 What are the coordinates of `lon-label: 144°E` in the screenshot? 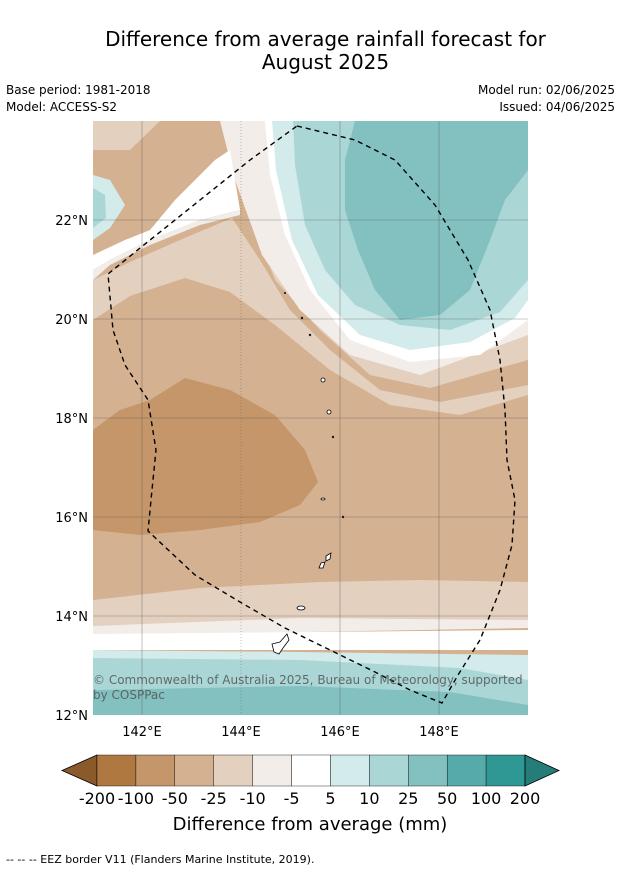 It's located at (241, 732).